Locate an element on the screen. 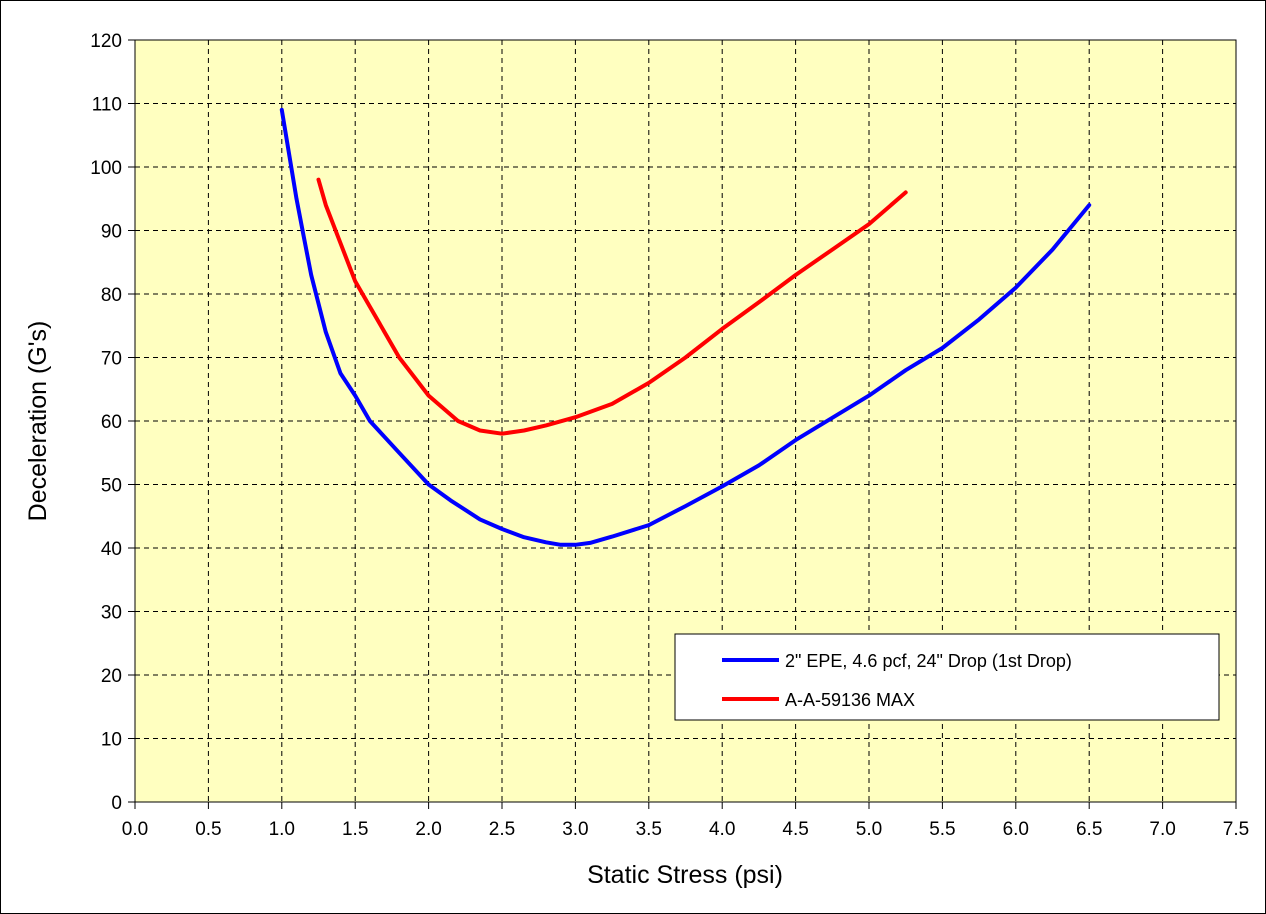 This screenshot has height=914, width=1266. x-tick-label: 6.0 is located at coordinates (1016, 829).